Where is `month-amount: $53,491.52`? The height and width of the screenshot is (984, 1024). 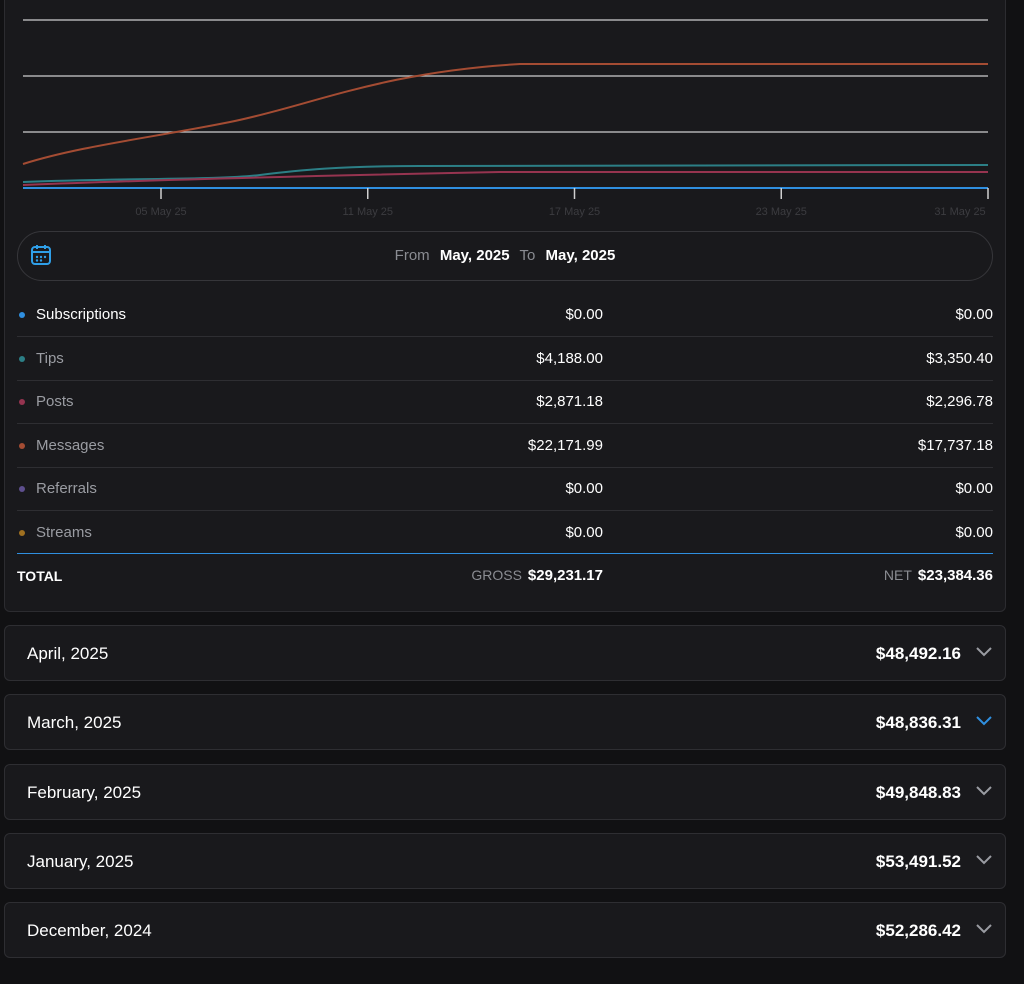
month-amount: $53,491.52 is located at coordinates (918, 861).